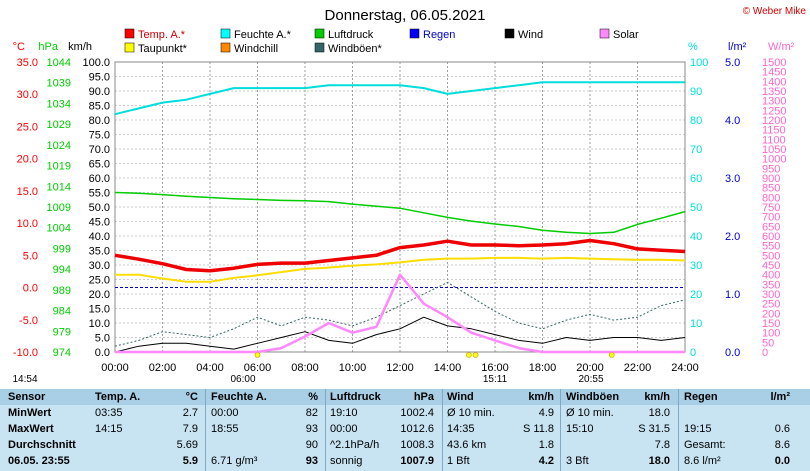  What do you see at coordinates (59, 187) in the screenshot?
I see `axis-tick-press: 1014` at bounding box center [59, 187].